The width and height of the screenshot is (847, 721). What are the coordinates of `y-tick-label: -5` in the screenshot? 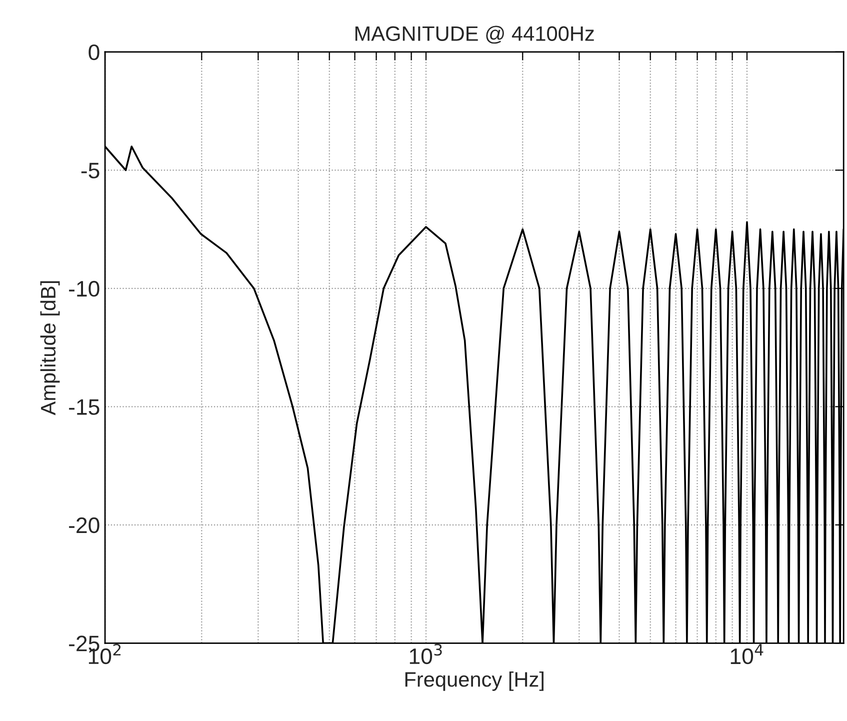 It's located at (90, 170).